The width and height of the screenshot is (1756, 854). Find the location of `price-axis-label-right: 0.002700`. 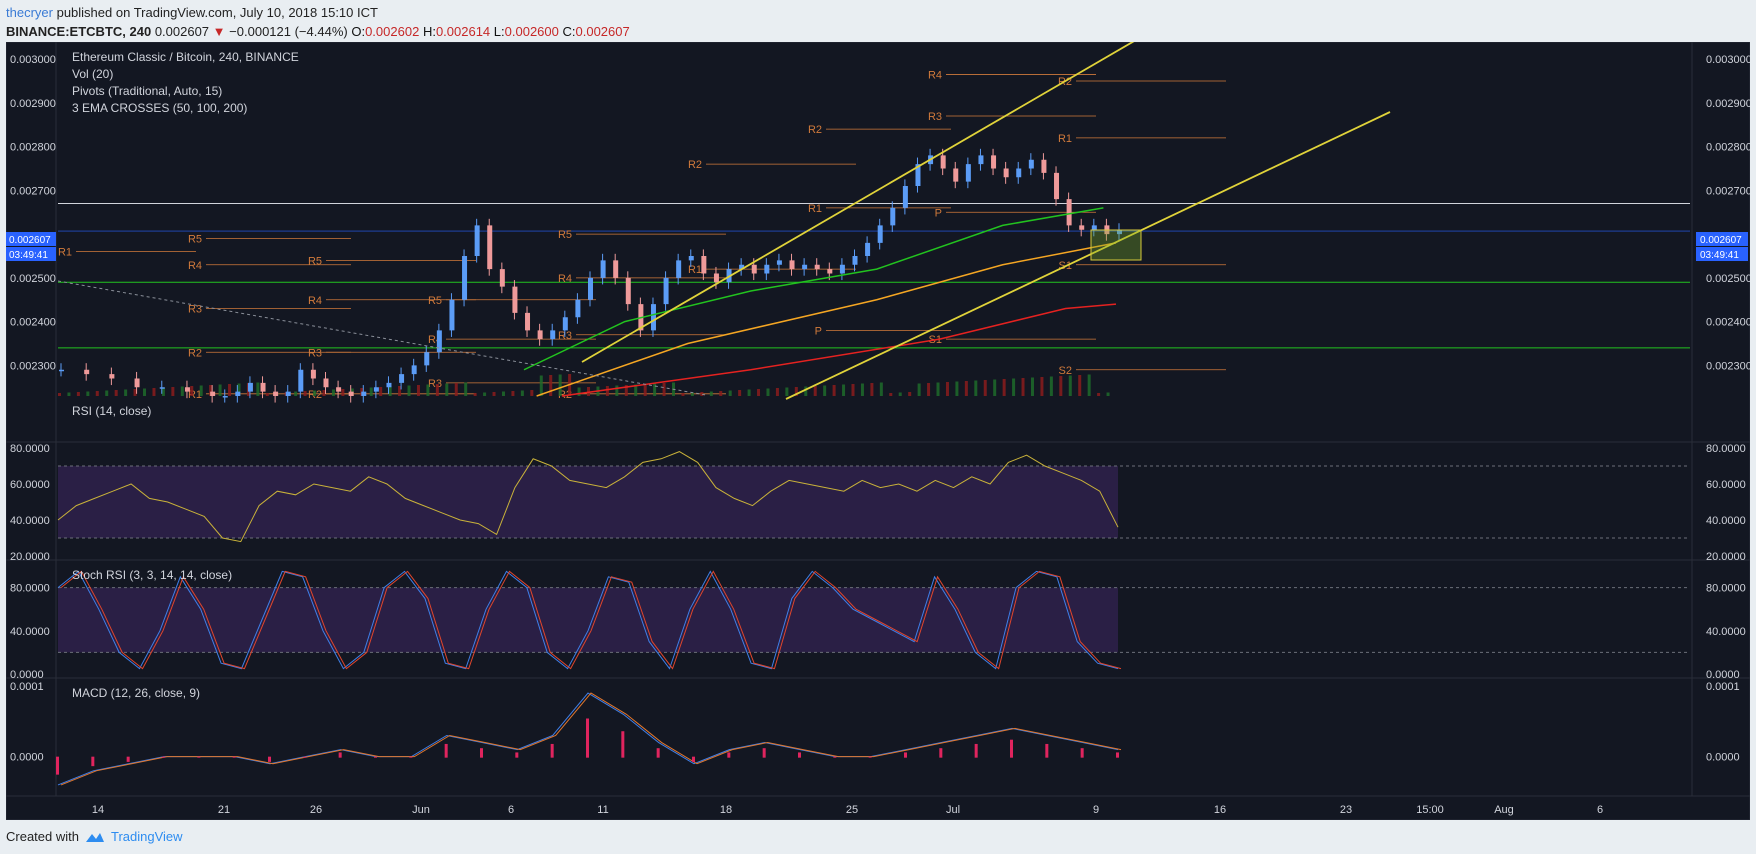

price-axis-label-right: 0.002700 is located at coordinates (1728, 191).